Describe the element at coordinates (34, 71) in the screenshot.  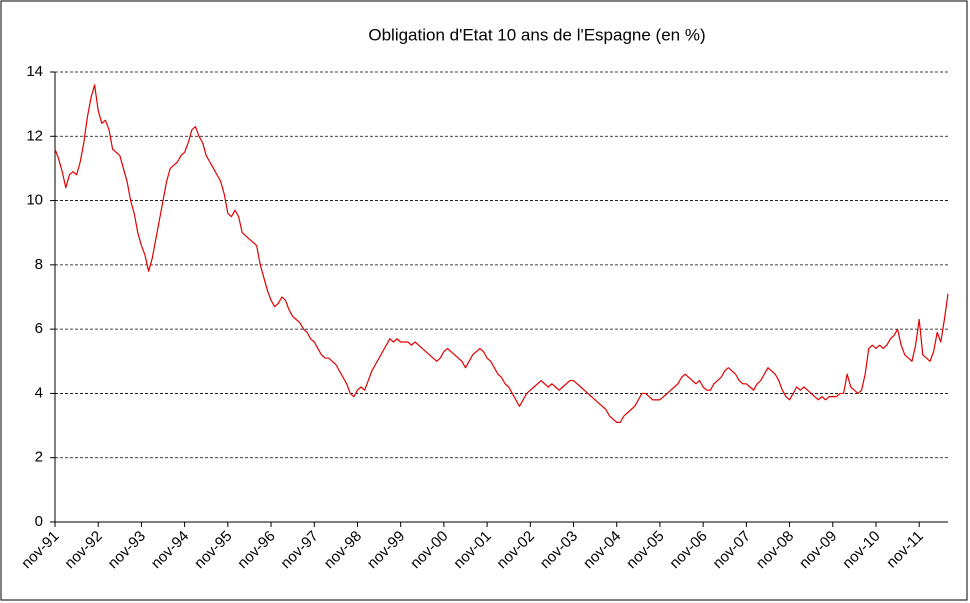
I see `y-tick-label: 14` at that location.